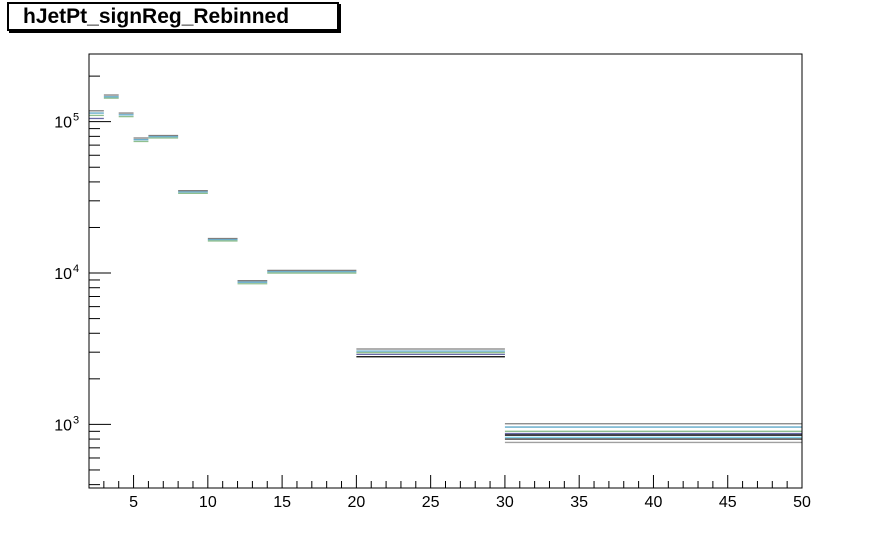 This screenshot has width=892, height=544. What do you see at coordinates (802, 502) in the screenshot?
I see `x-tick-label-50: 50` at bounding box center [802, 502].